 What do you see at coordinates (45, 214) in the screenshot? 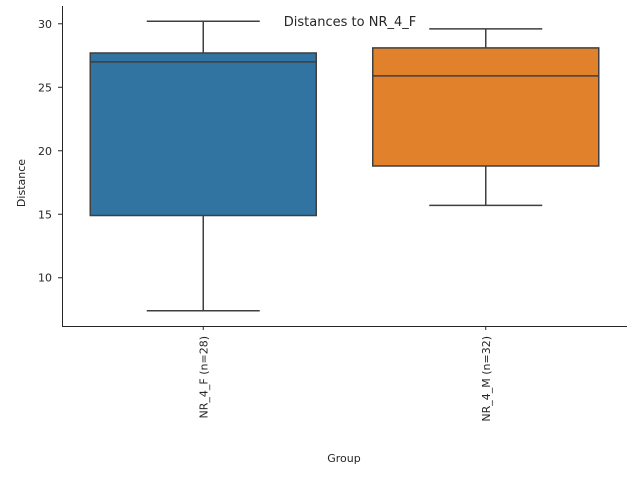
I see `y-tick-label: 15` at bounding box center [45, 214].